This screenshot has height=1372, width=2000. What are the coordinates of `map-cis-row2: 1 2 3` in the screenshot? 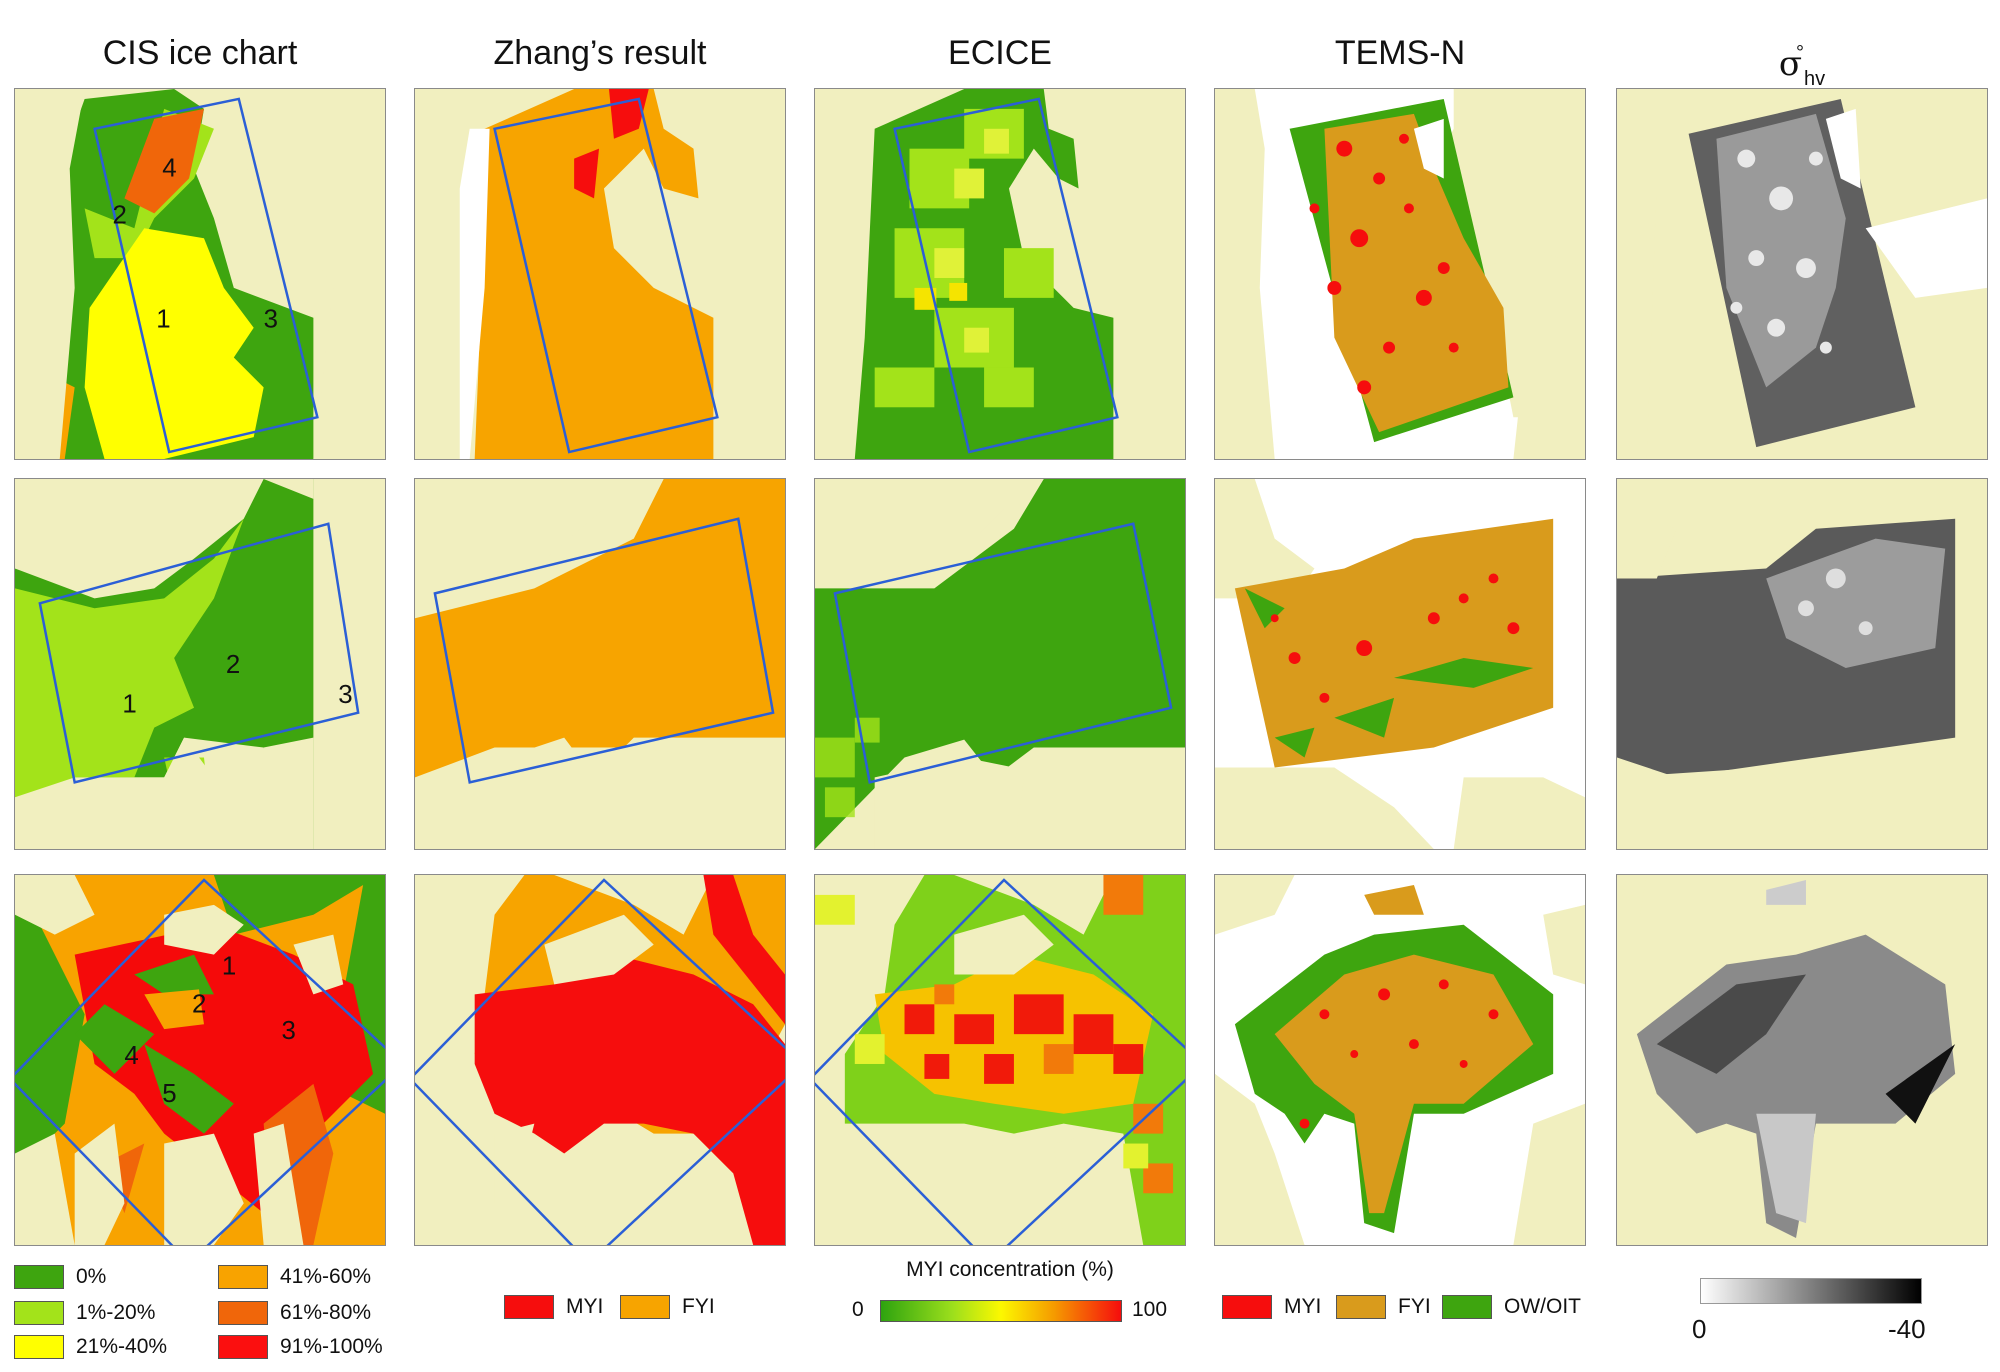 It's located at (200, 664).